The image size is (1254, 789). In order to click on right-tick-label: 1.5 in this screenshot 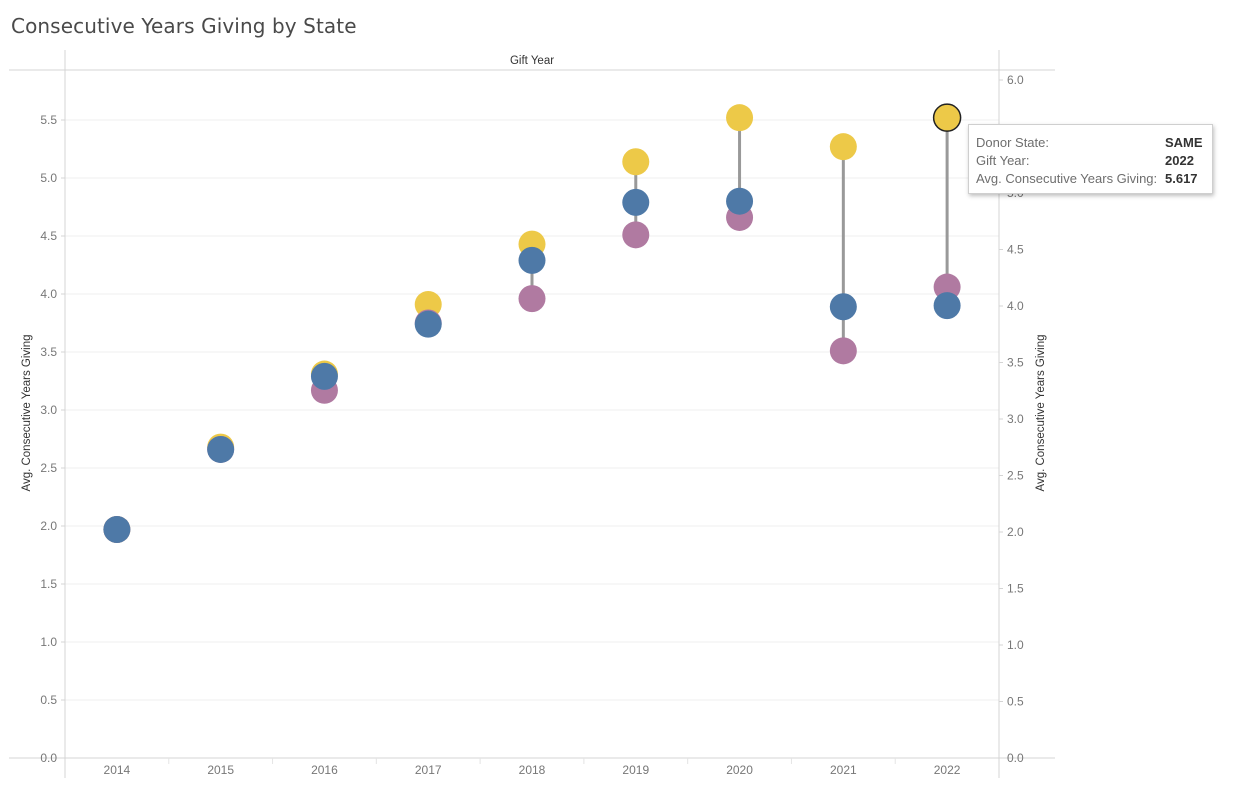, I will do `click(1015, 589)`.